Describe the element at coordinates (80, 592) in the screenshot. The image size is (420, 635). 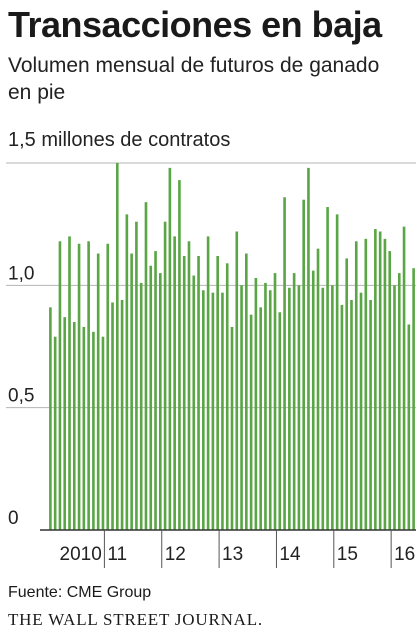
I see `source-note: Fuente: CME Group` at that location.